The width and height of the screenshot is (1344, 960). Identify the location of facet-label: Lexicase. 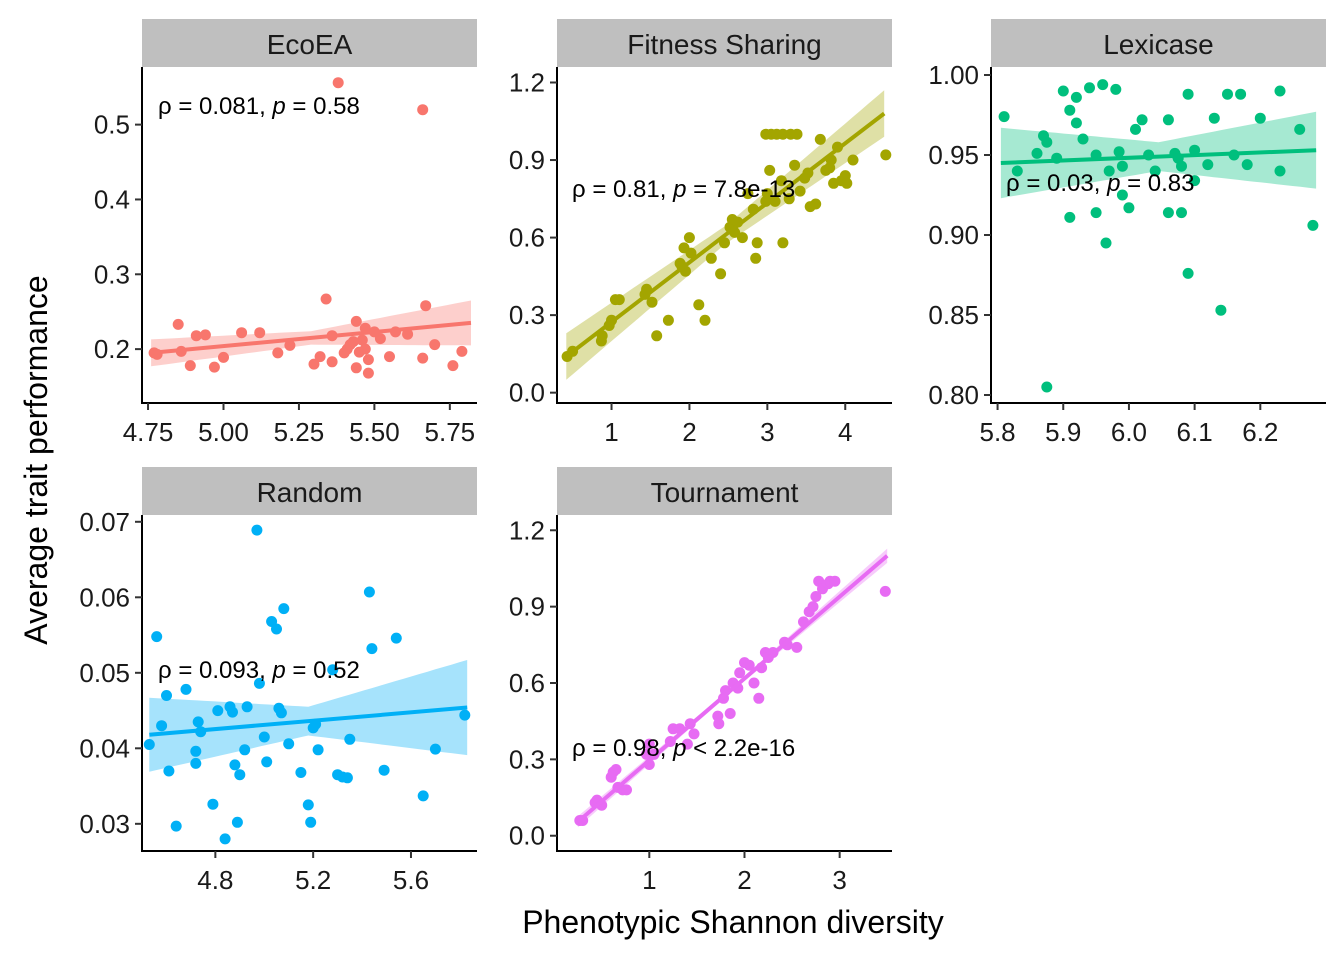
(1158, 44).